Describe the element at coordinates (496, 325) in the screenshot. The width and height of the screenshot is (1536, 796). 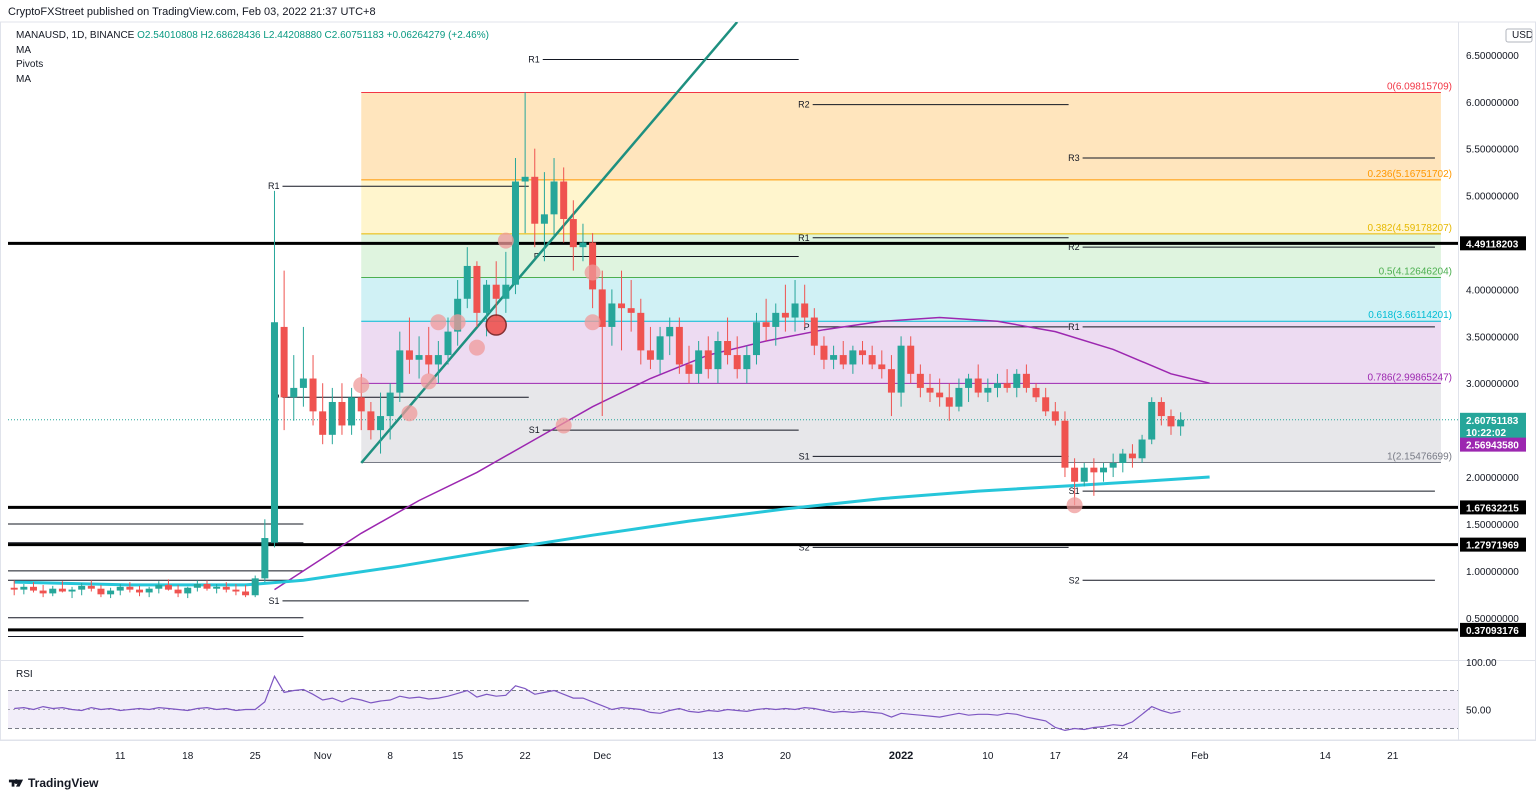
I see `highlight-marker-large` at that location.